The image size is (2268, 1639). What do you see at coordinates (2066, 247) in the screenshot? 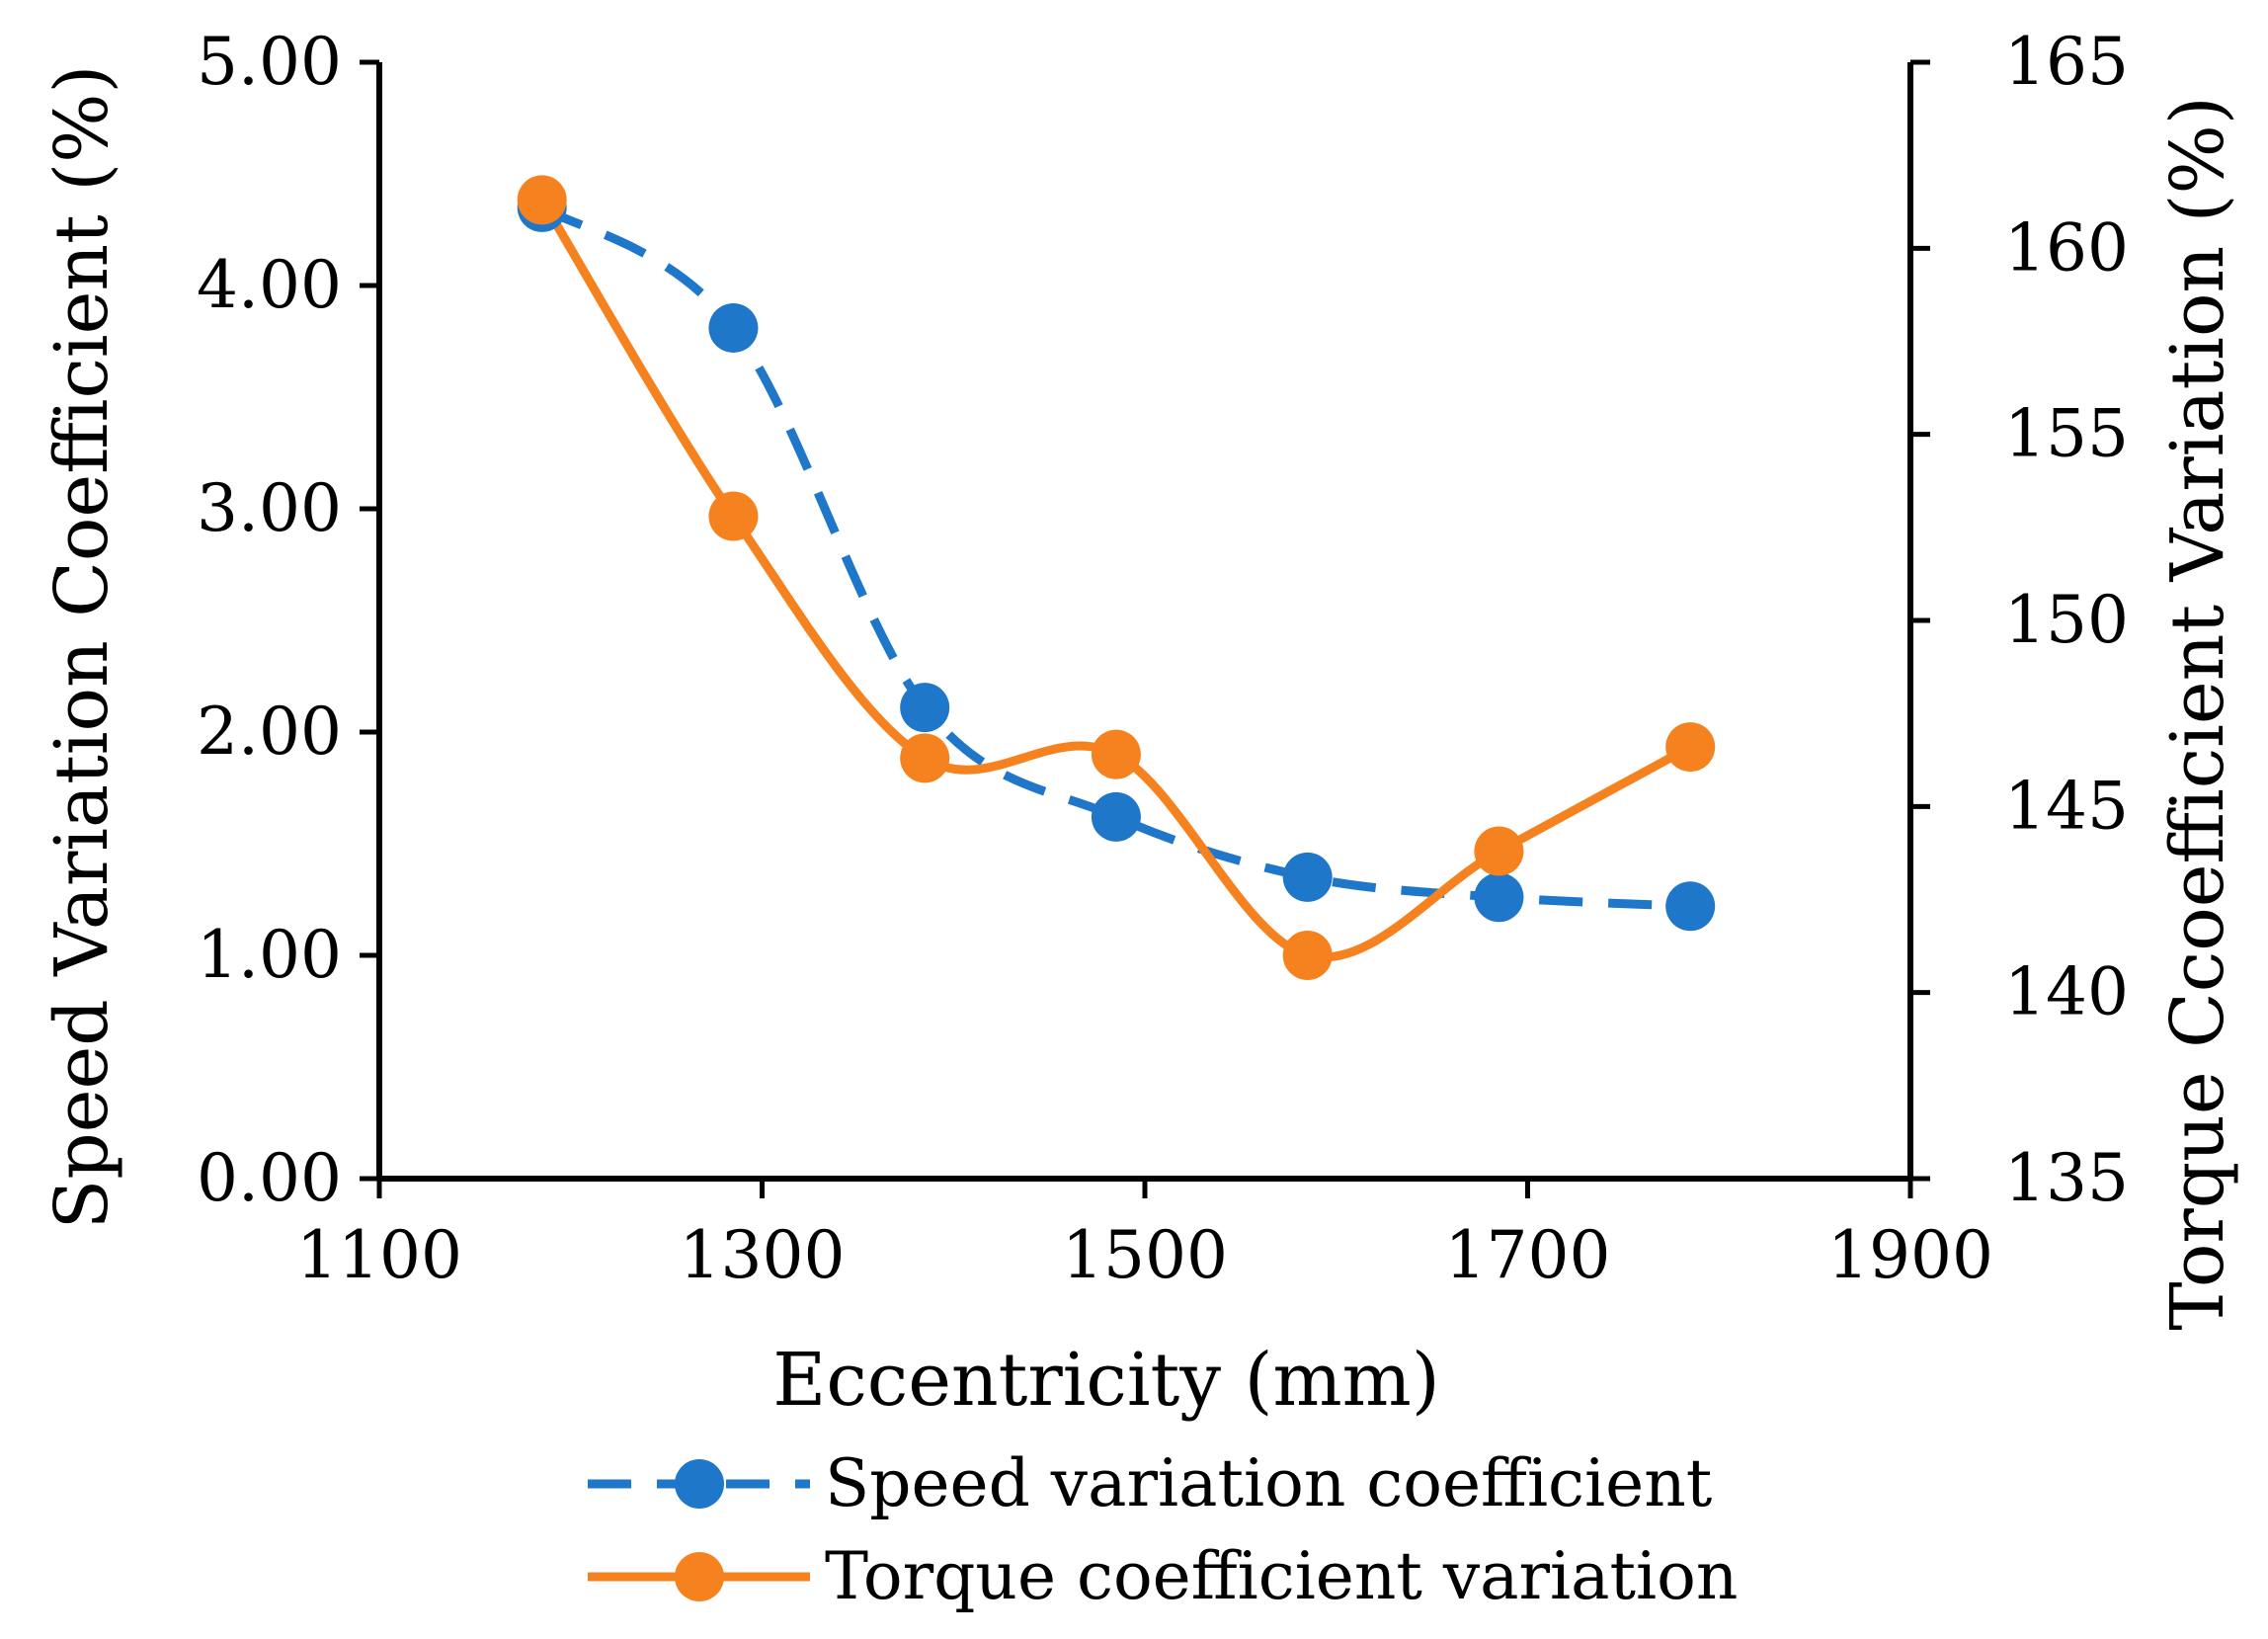
I see `y-right-tick-label: 160` at bounding box center [2066, 247].